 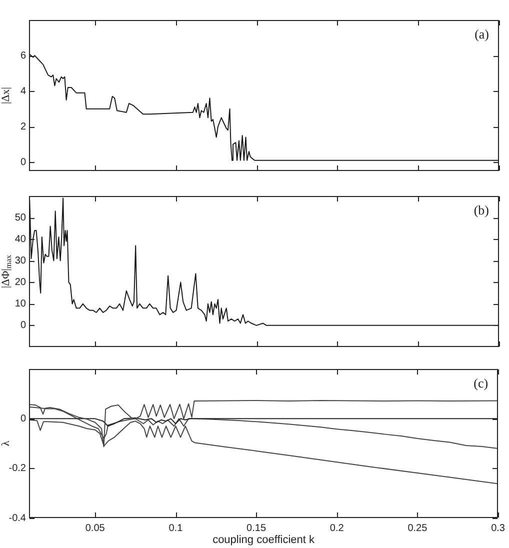 I want to click on y-tick-label: -0.4, so click(x=17, y=518).